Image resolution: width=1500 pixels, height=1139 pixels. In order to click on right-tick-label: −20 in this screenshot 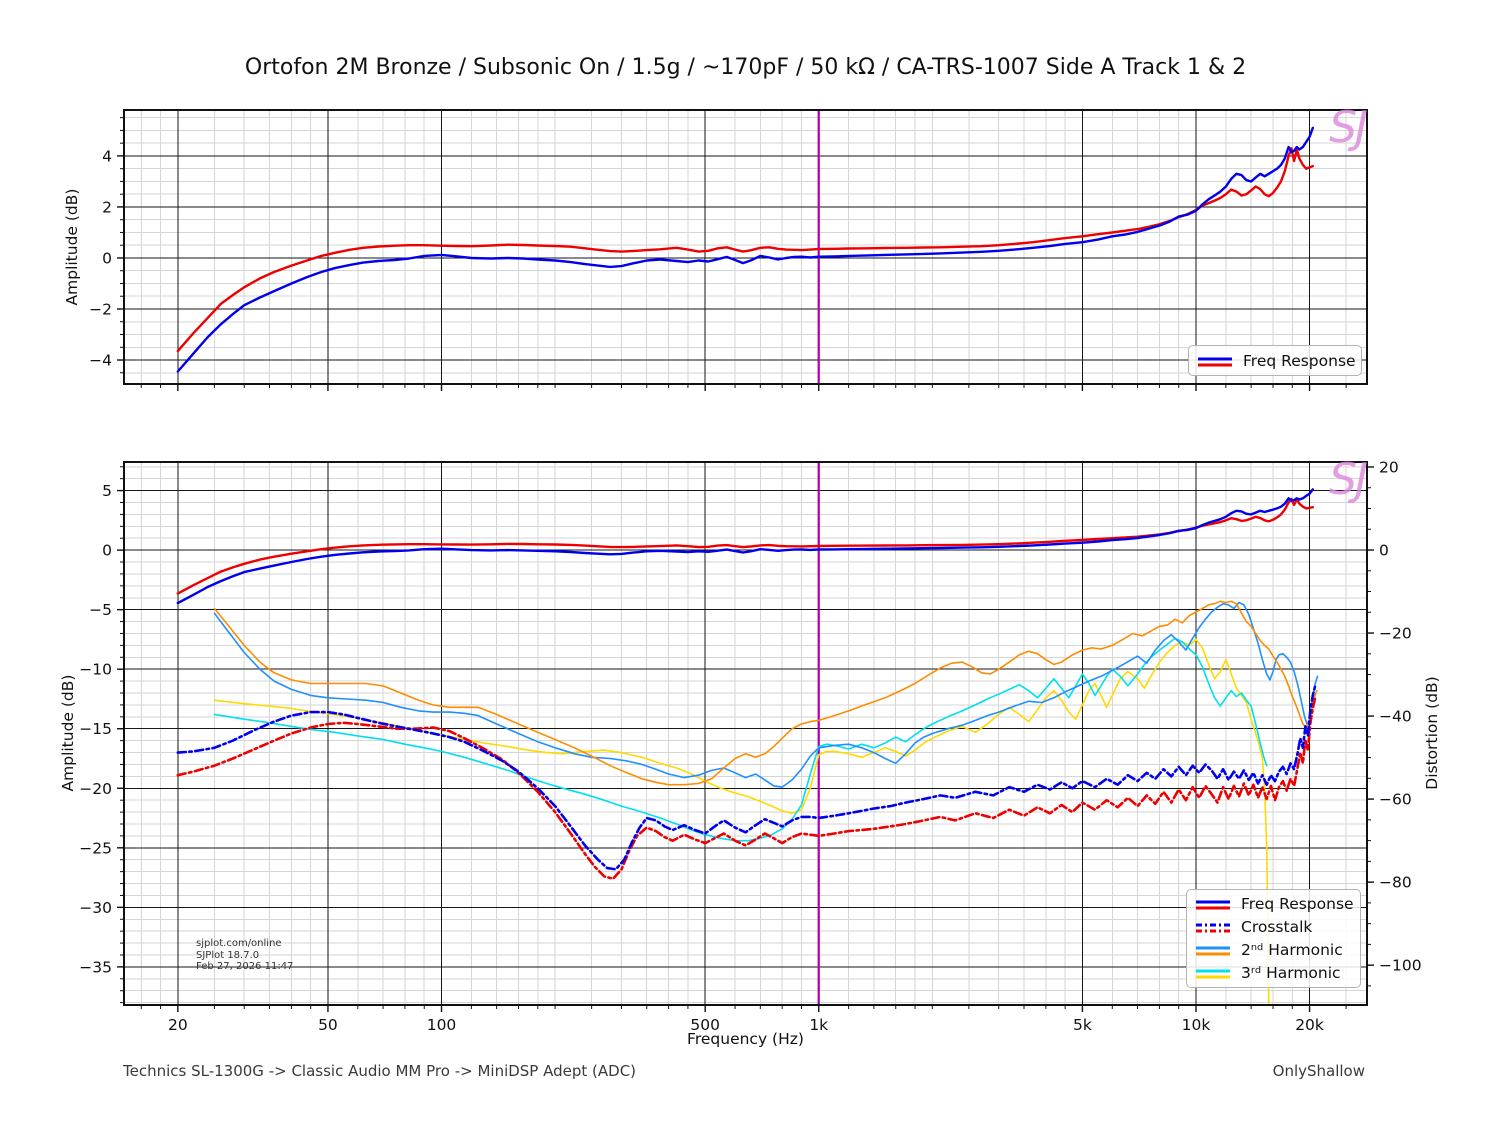, I will do `click(1395, 634)`.